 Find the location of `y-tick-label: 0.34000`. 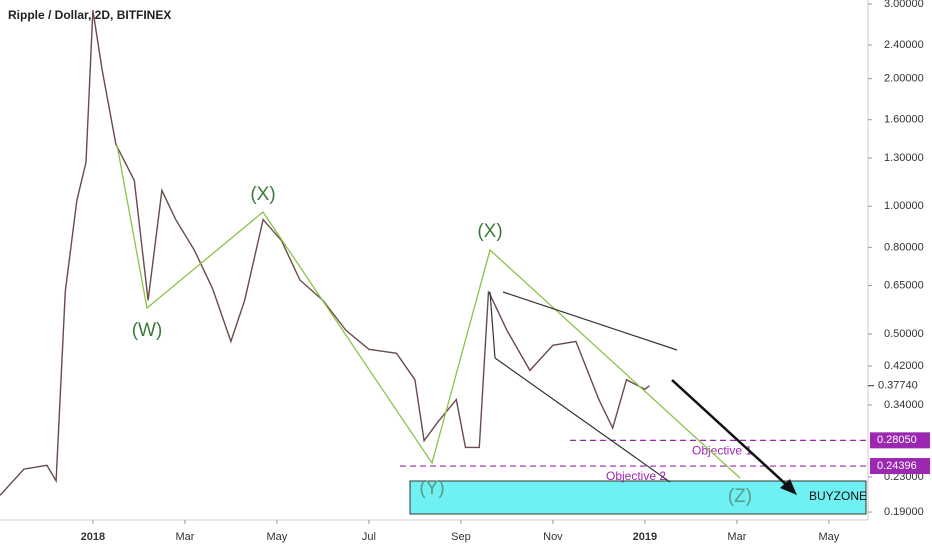

y-tick-label: 0.34000 is located at coordinates (904, 405).